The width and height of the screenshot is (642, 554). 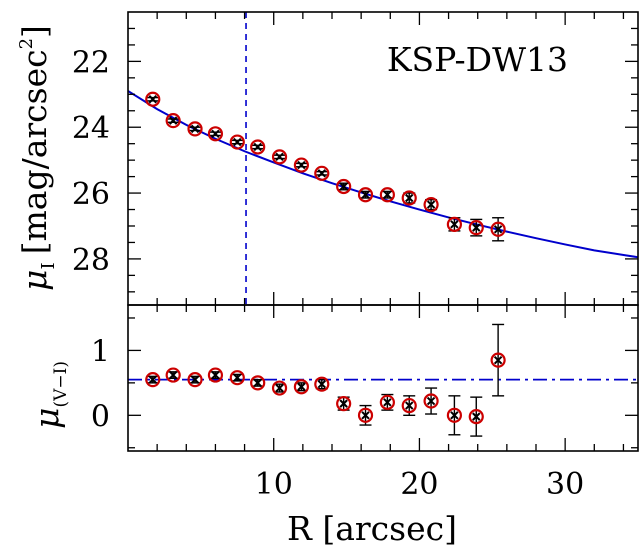 What do you see at coordinates (100, 416) in the screenshot?
I see `bottom-ytick-label: 0` at bounding box center [100, 416].